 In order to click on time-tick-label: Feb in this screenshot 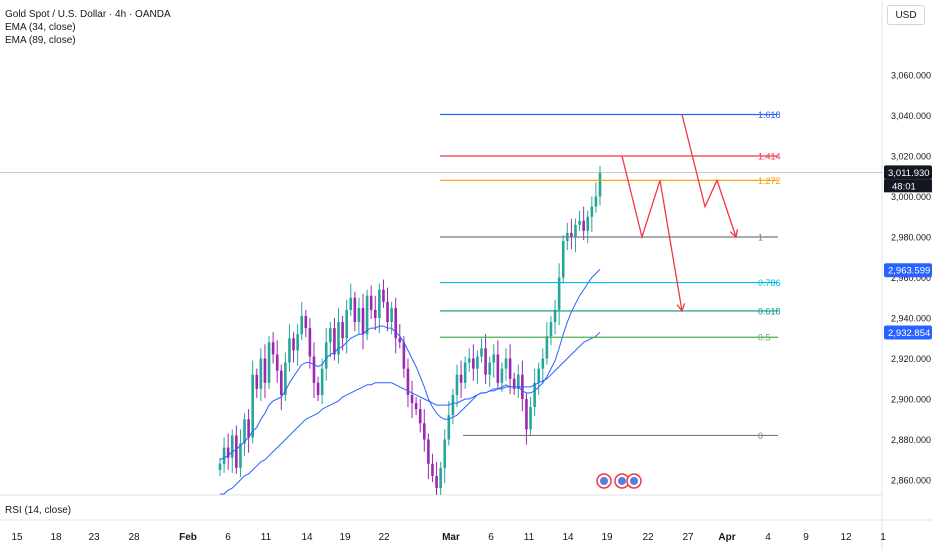, I will do `click(188, 537)`.